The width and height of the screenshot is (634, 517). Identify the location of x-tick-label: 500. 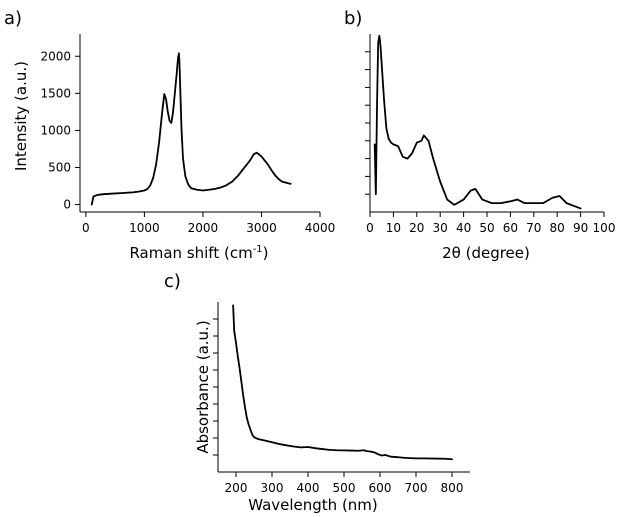
(344, 488).